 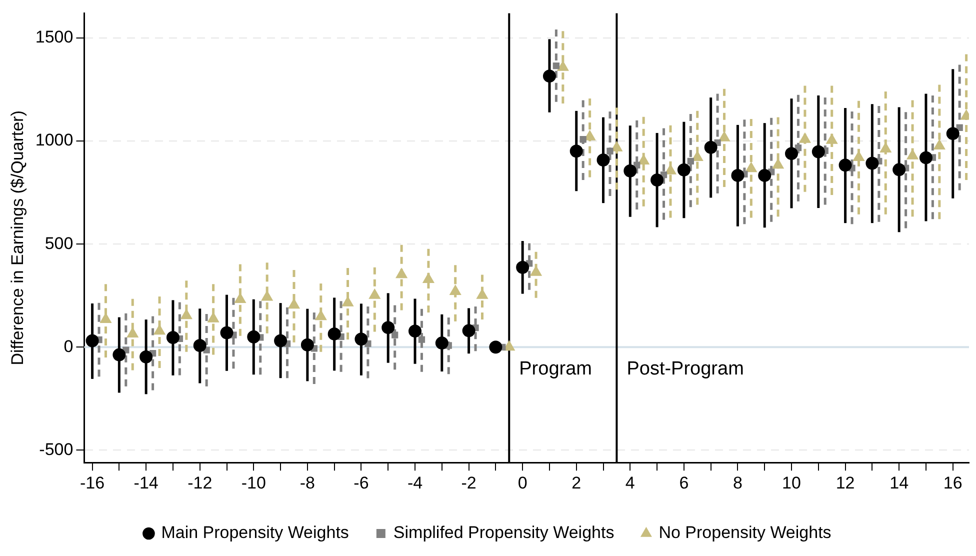 What do you see at coordinates (253, 482) in the screenshot?
I see `x-tick-label: -10` at bounding box center [253, 482].